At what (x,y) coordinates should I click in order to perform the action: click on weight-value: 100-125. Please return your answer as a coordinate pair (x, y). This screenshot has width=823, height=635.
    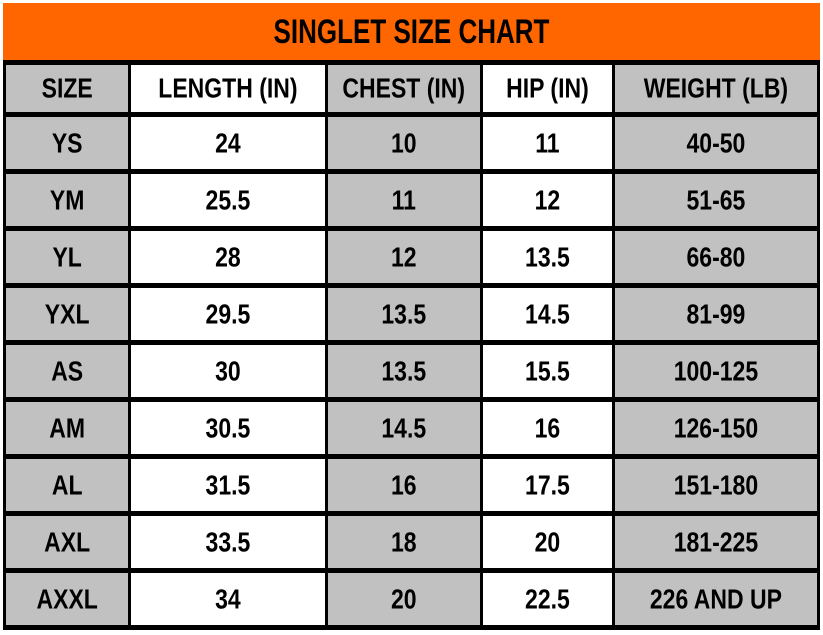
    Looking at the image, I should click on (716, 370).